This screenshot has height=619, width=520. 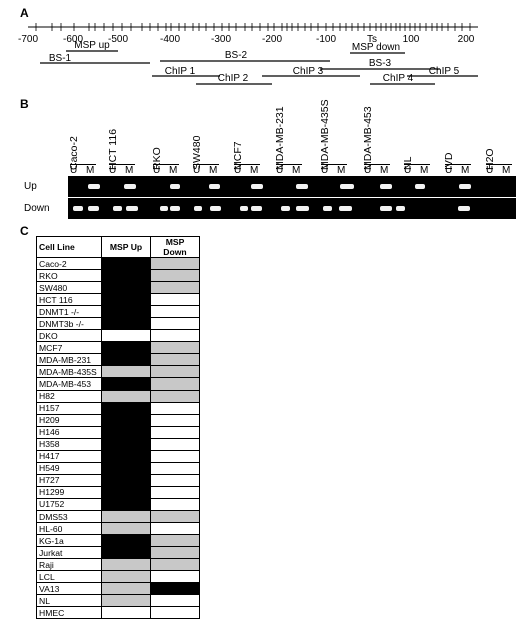 What do you see at coordinates (253, 27) in the screenshot?
I see `cpg-ticks` at bounding box center [253, 27].